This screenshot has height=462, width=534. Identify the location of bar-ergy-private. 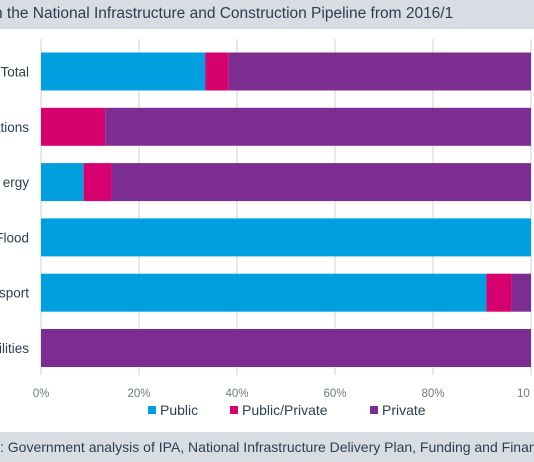
(321, 182).